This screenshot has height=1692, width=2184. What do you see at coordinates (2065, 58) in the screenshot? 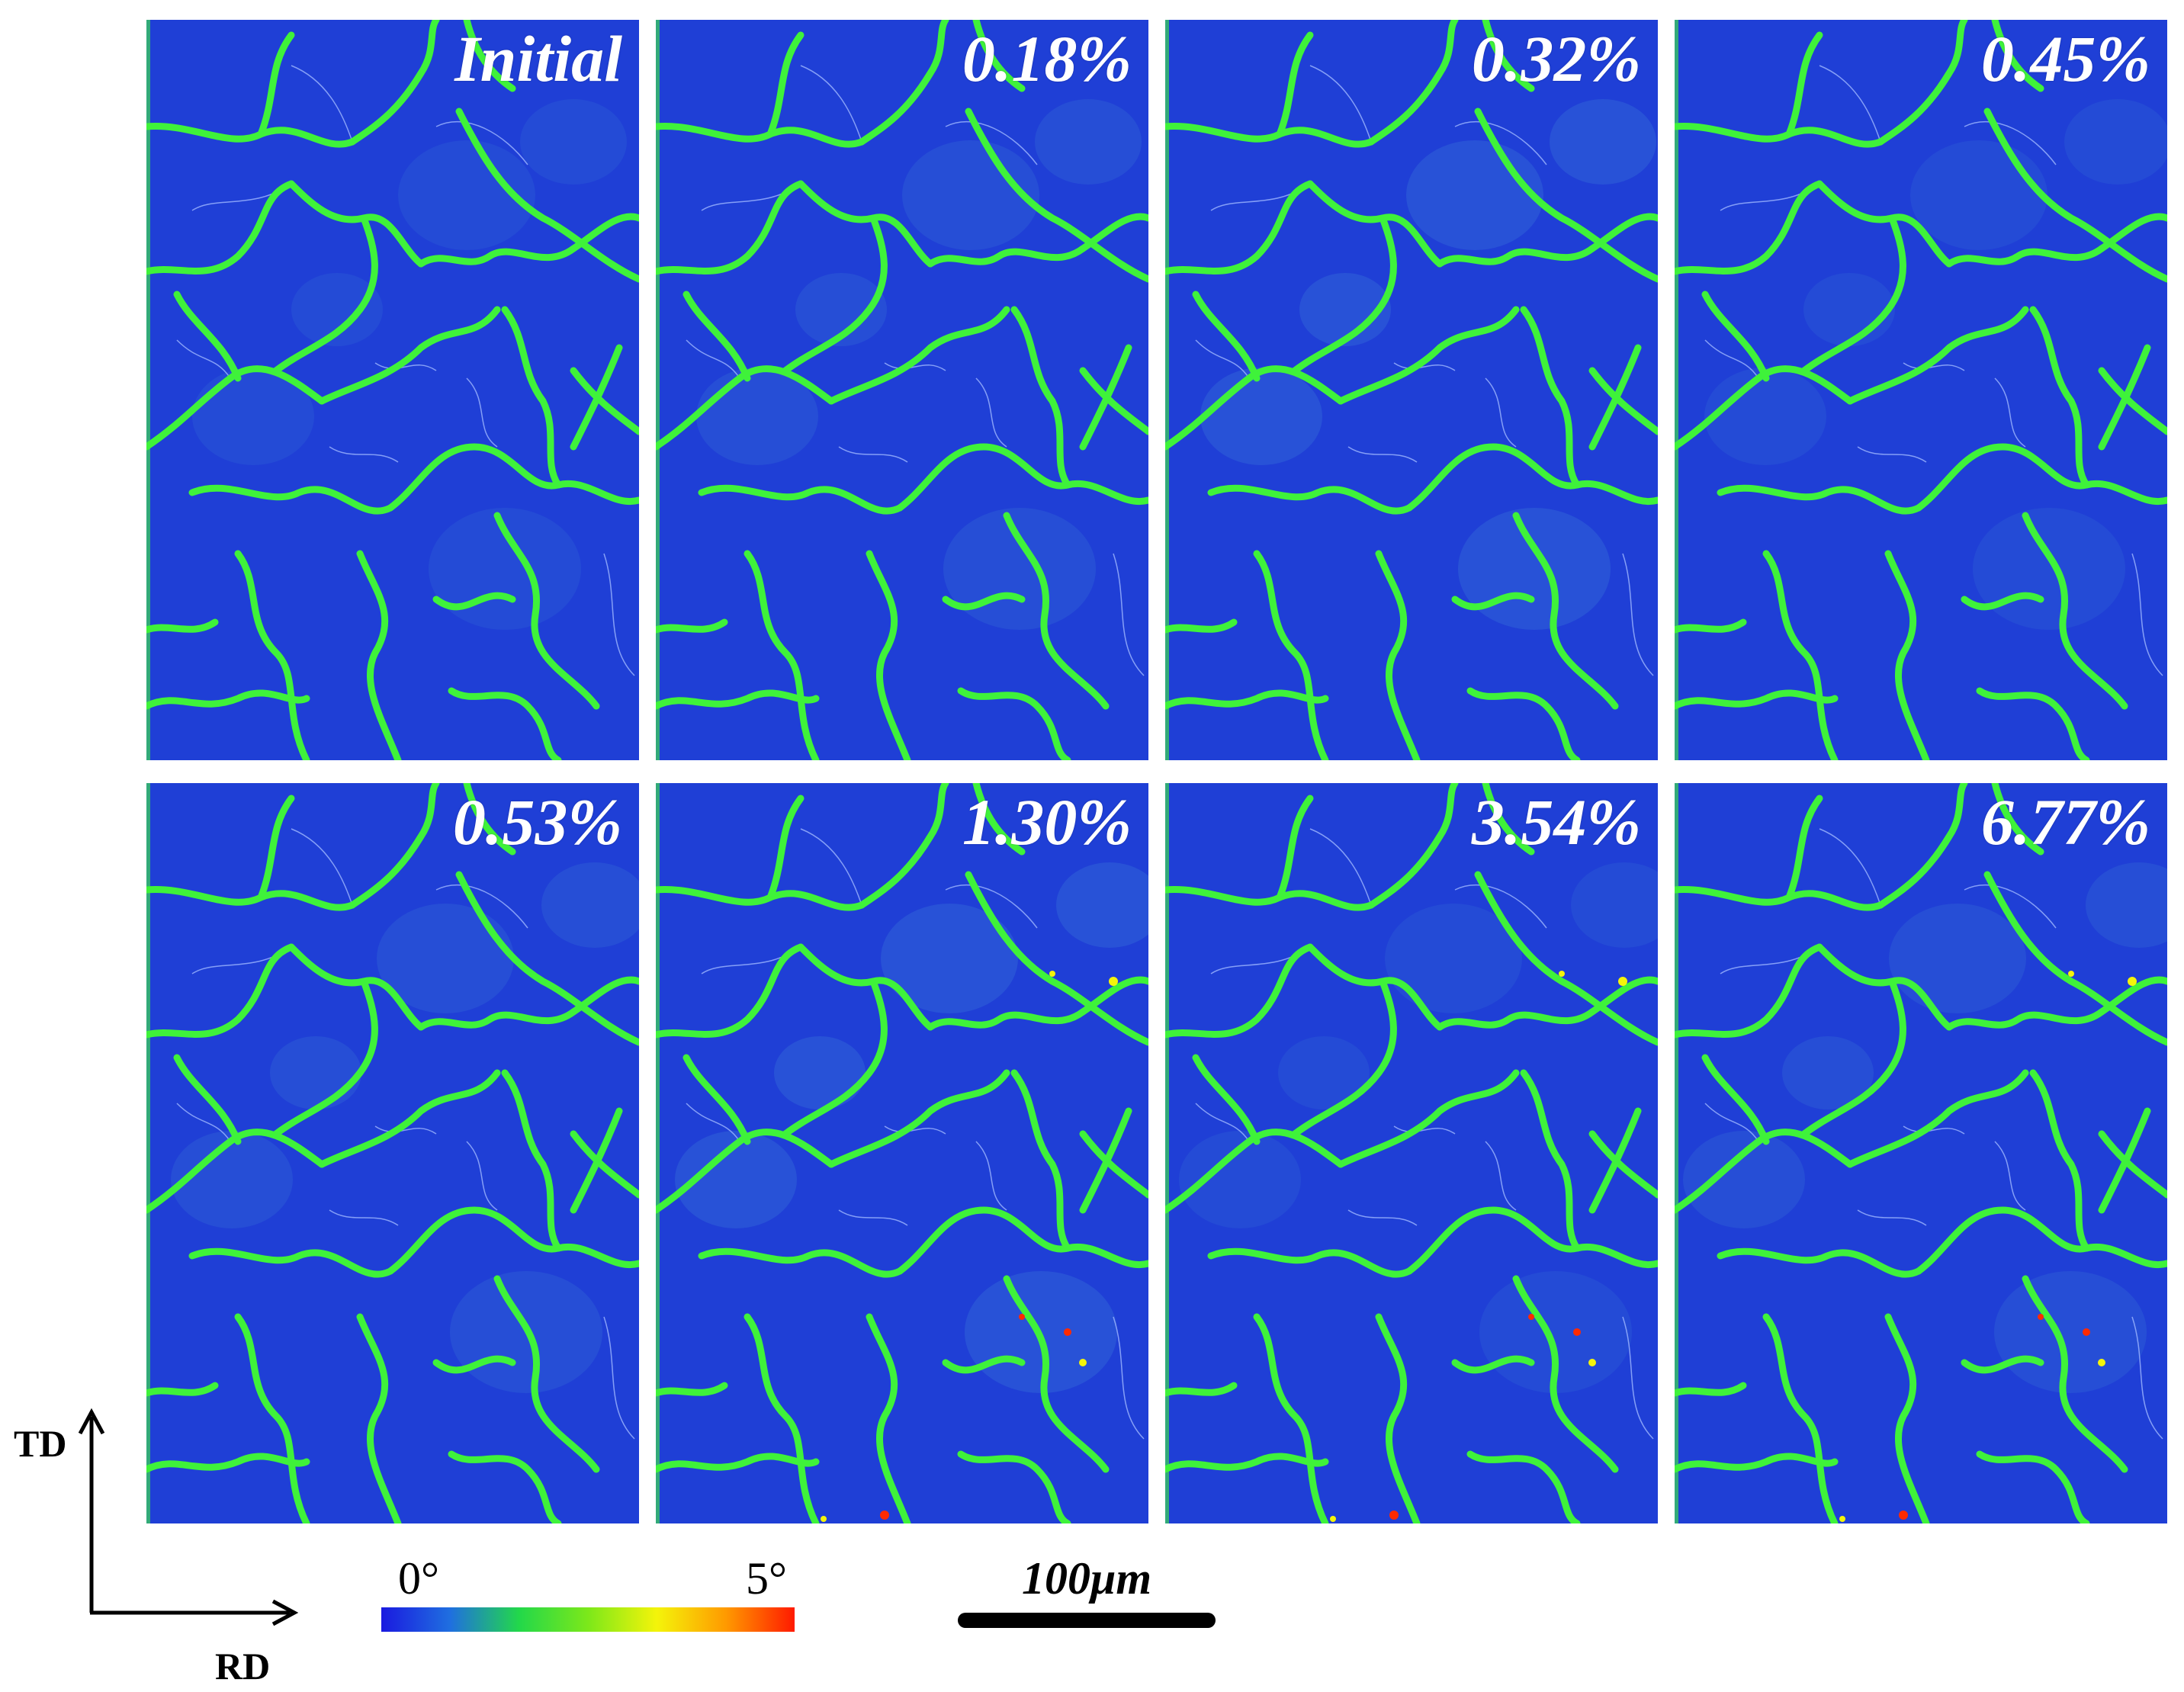
I see `strain-label: 0.45%` at bounding box center [2065, 58].